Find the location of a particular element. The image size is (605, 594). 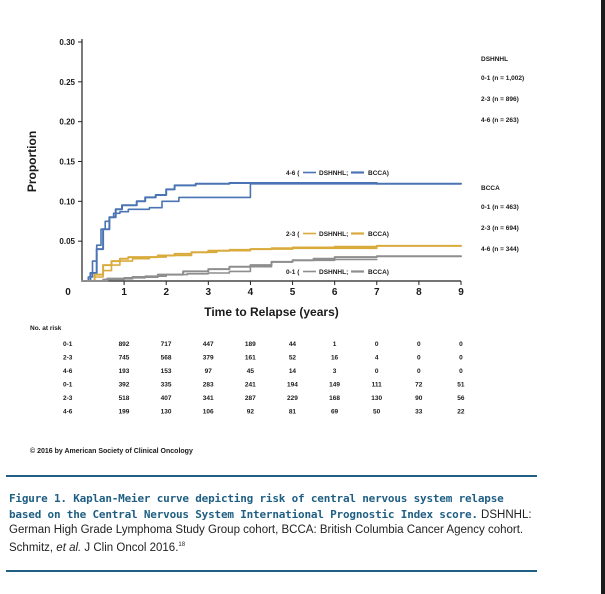

risk-cell: 161 is located at coordinates (250, 358).